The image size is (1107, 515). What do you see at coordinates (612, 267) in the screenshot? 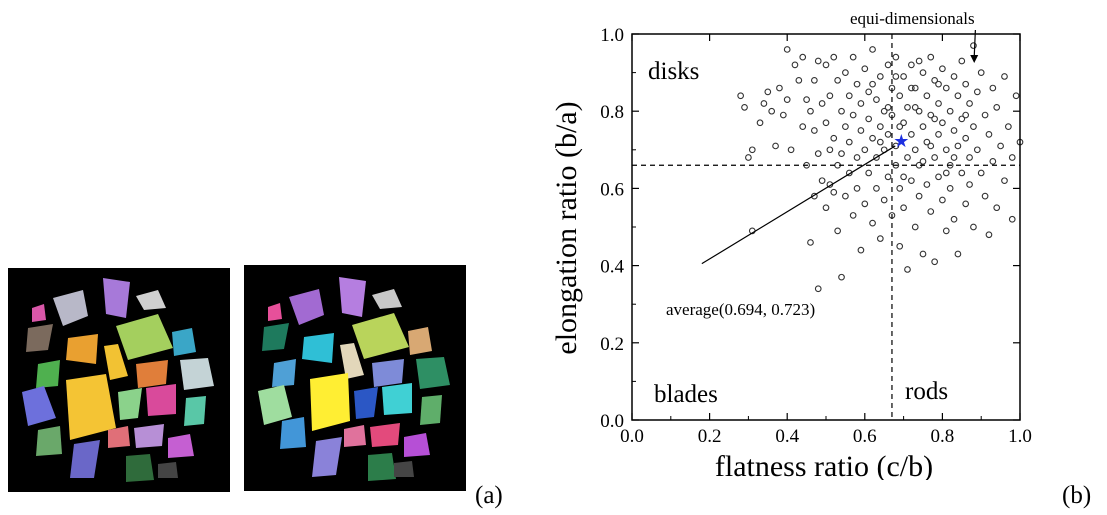
I see `y-tick-label: 0.4` at bounding box center [612, 267].